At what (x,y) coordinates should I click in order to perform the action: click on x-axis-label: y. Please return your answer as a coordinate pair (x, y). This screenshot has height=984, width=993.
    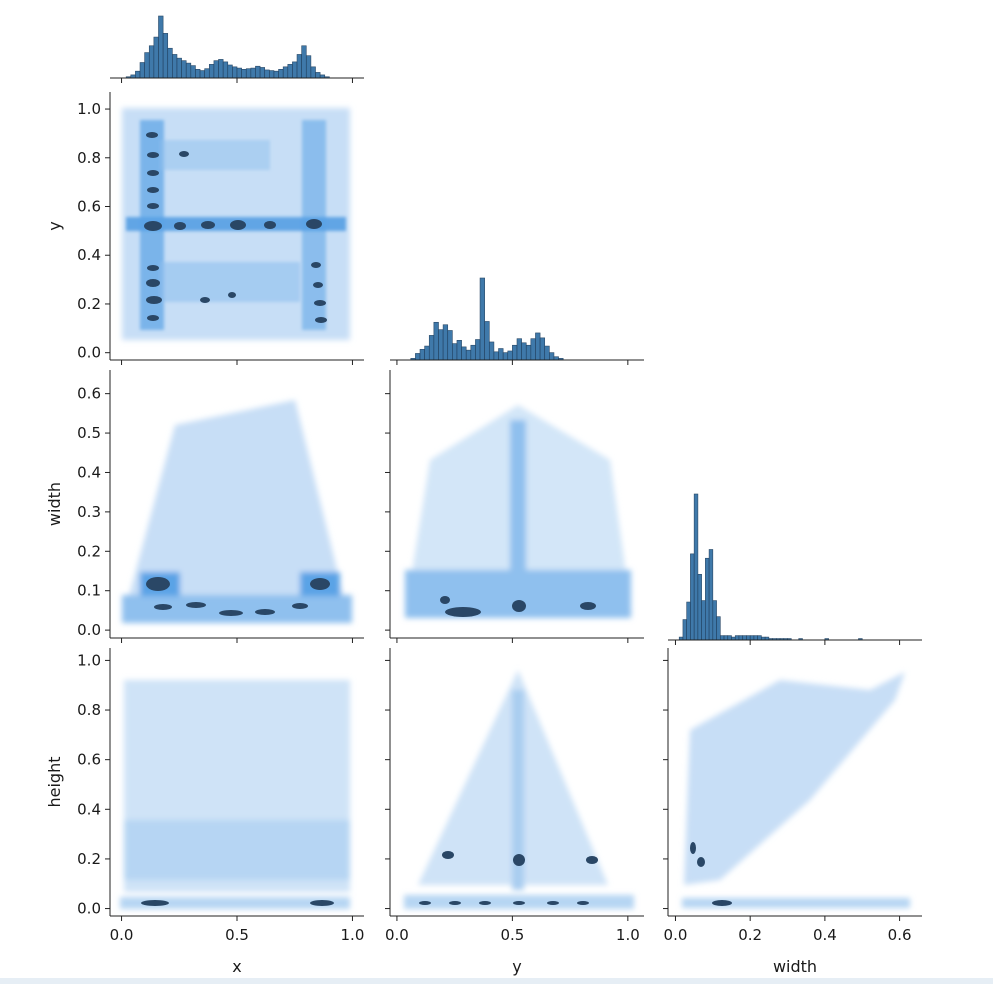
    Looking at the image, I should click on (516, 966).